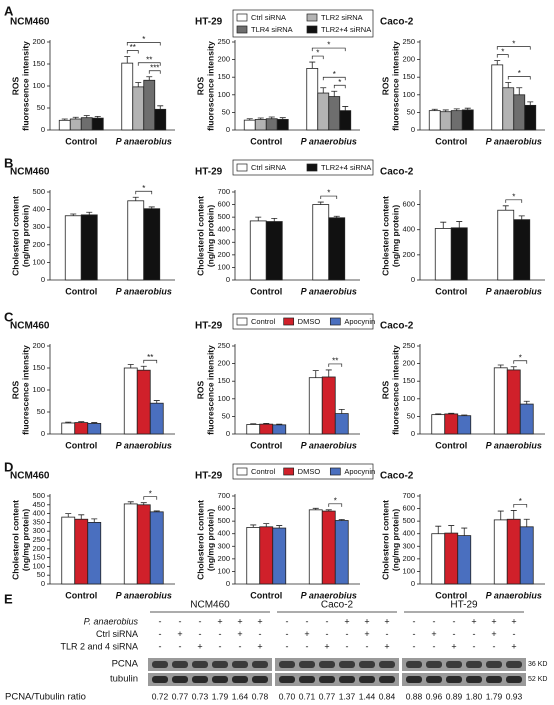  What do you see at coordinates (411, 111) in the screenshot?
I see `y-tick-label: 50` at bounding box center [411, 111].